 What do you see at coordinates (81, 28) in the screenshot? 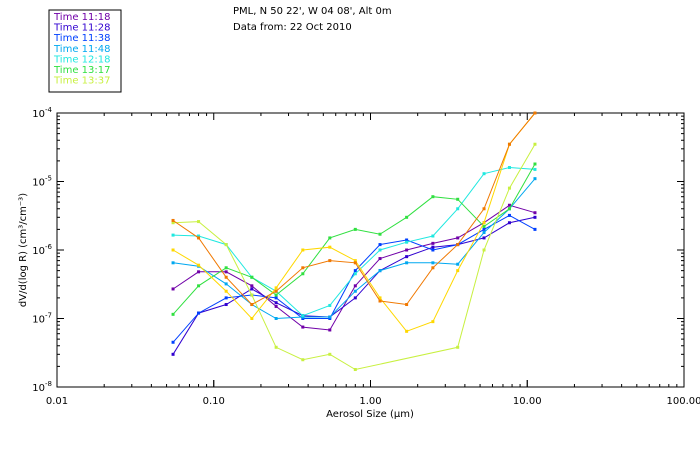
I see `legend-entry: Time 11:28` at bounding box center [81, 28].